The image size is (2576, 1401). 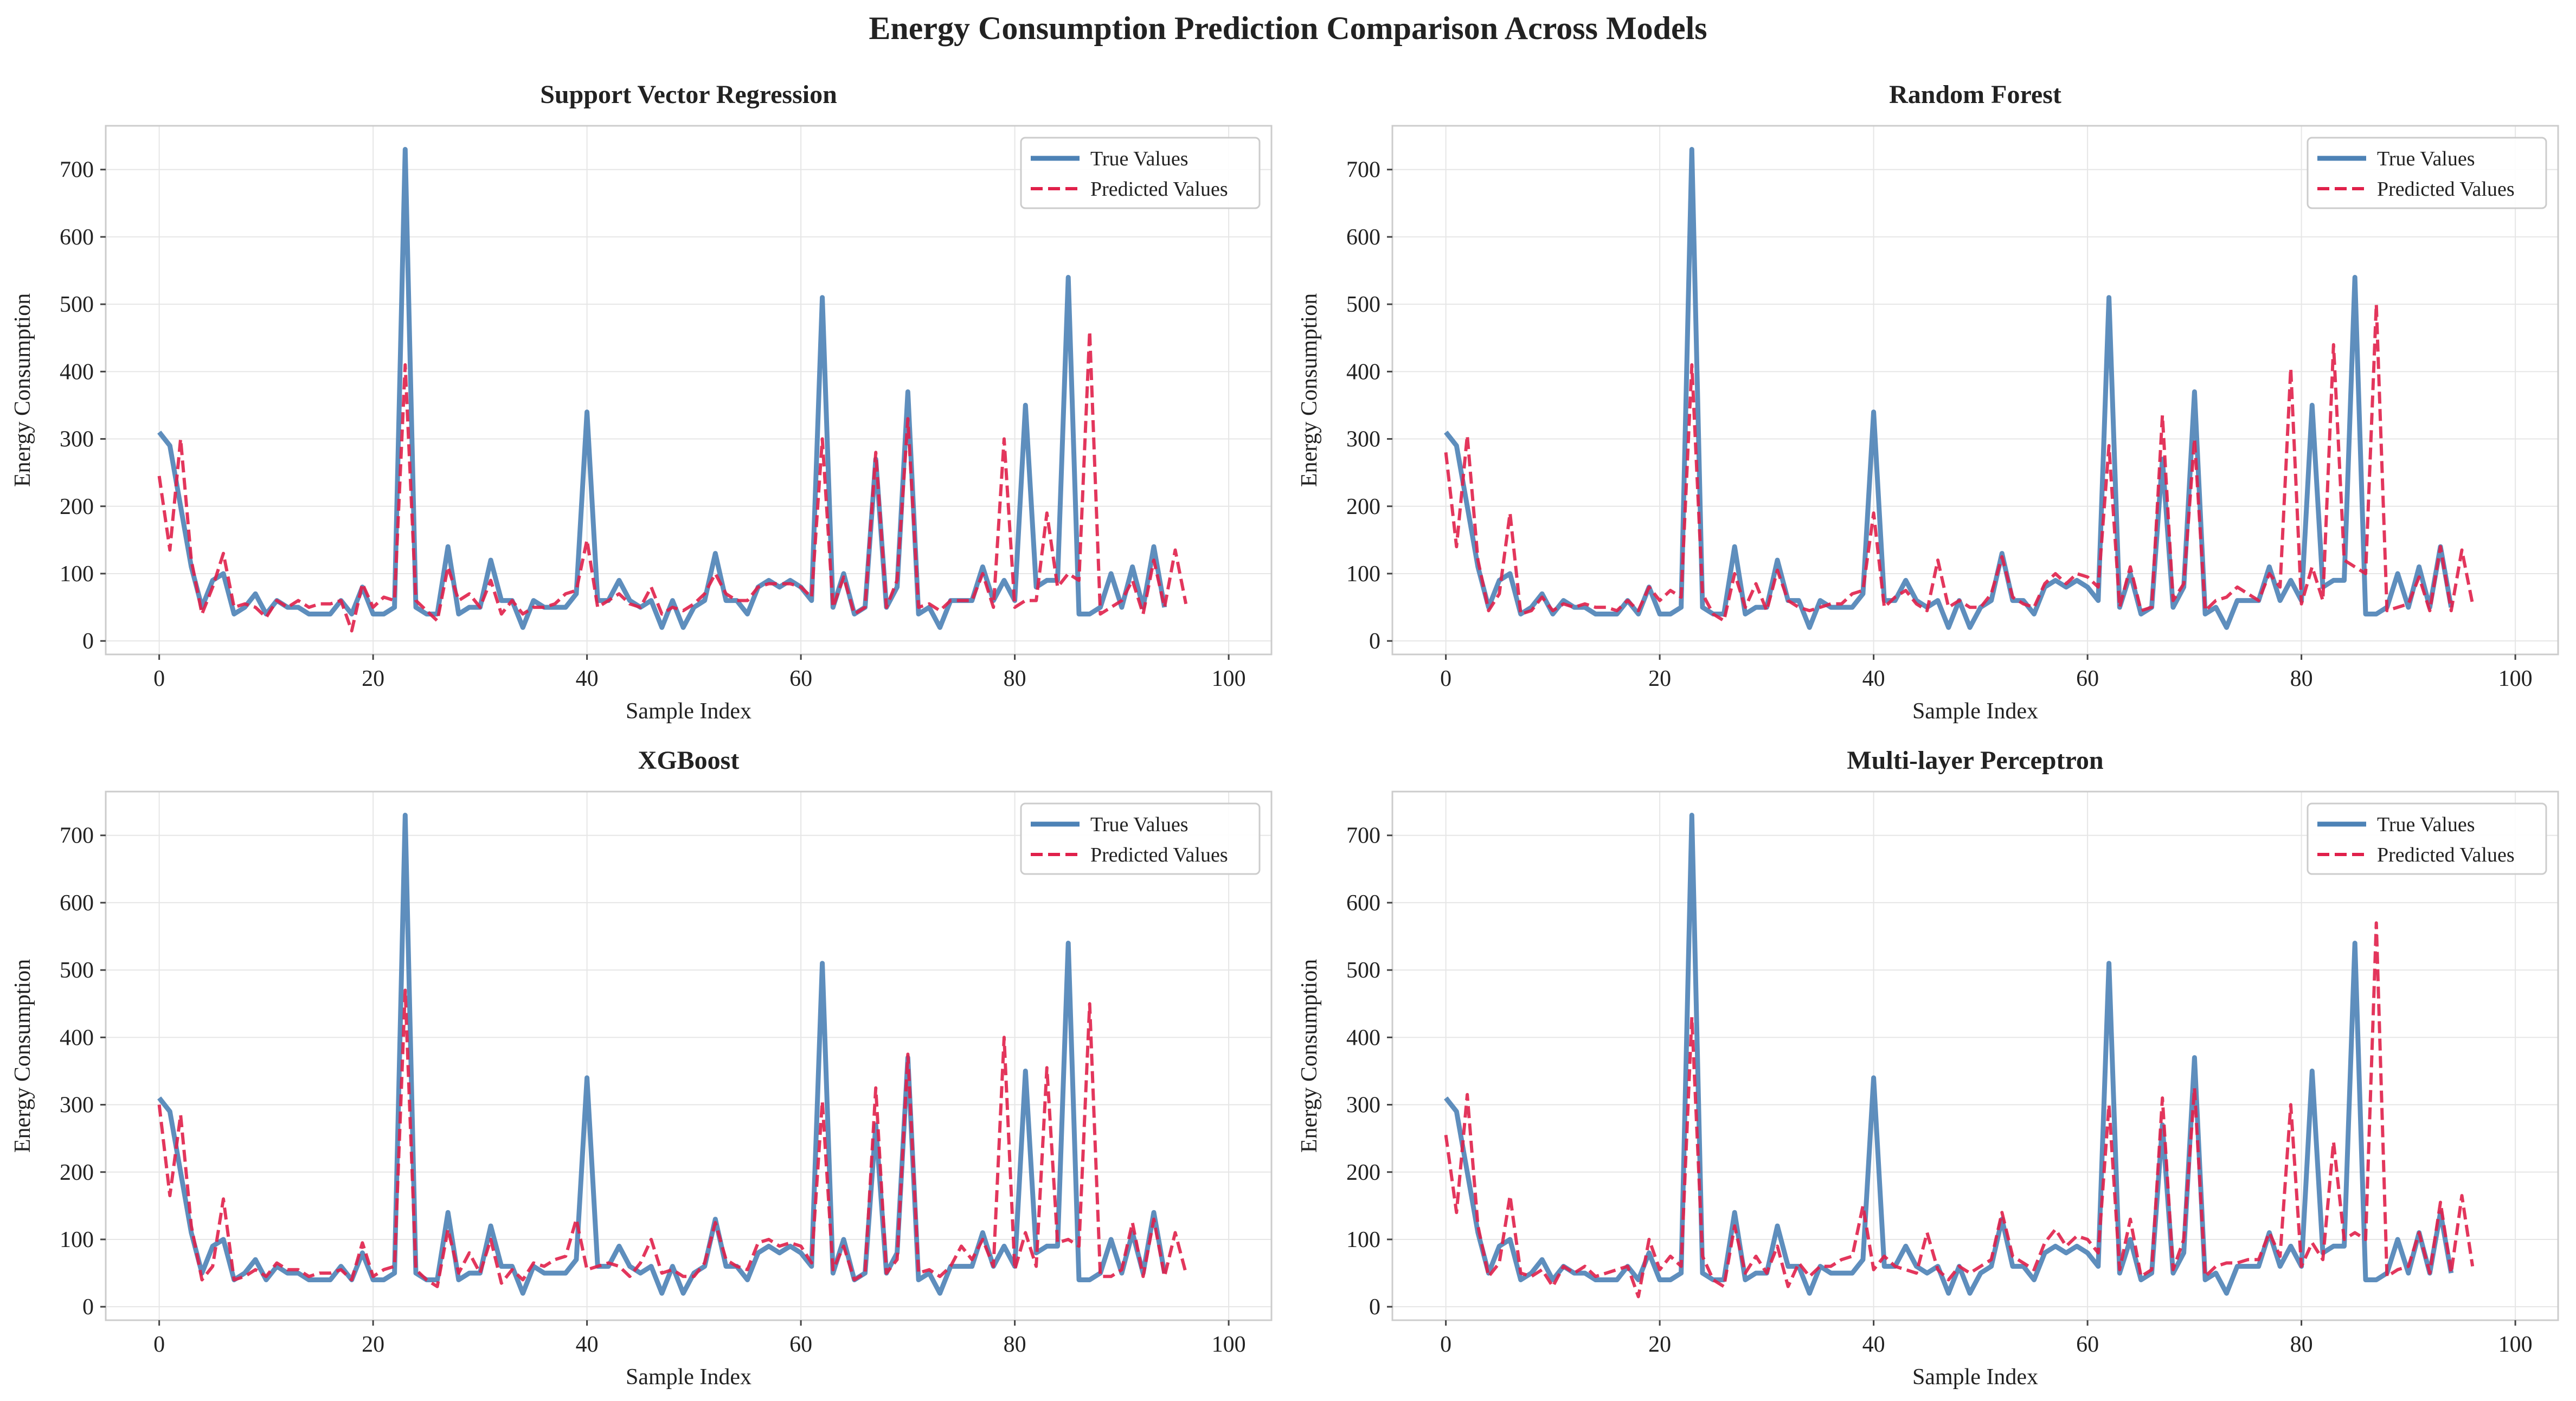 What do you see at coordinates (688, 95) in the screenshot?
I see `panel-title: Support Vector Regression` at bounding box center [688, 95].